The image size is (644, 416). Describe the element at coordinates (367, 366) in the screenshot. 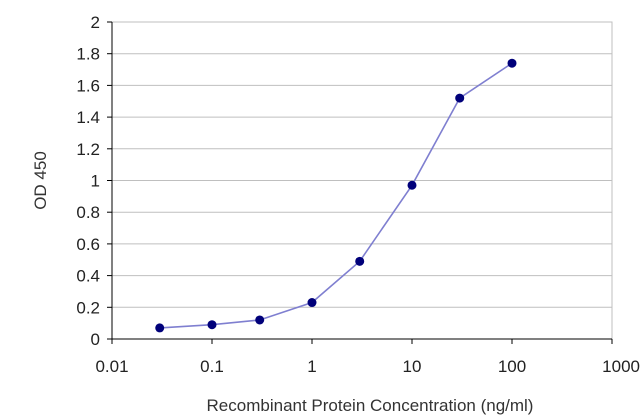

I see `x-tick-labels: 0.01 0.1 1 10 100 1000` at that location.